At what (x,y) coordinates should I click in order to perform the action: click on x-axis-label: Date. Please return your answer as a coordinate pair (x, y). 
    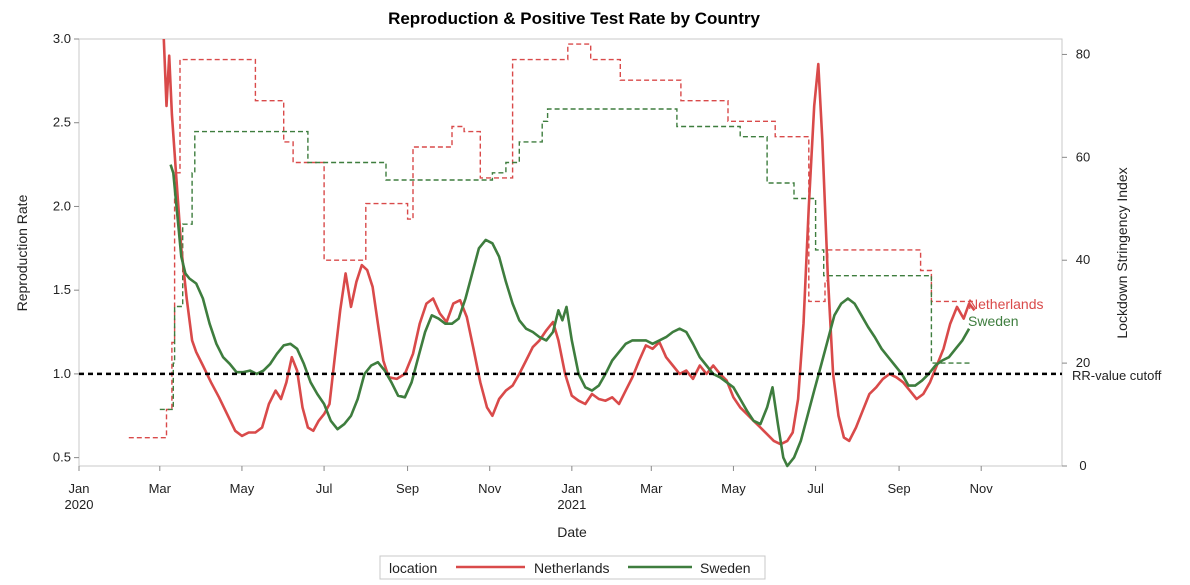
    Looking at the image, I should click on (572, 532).